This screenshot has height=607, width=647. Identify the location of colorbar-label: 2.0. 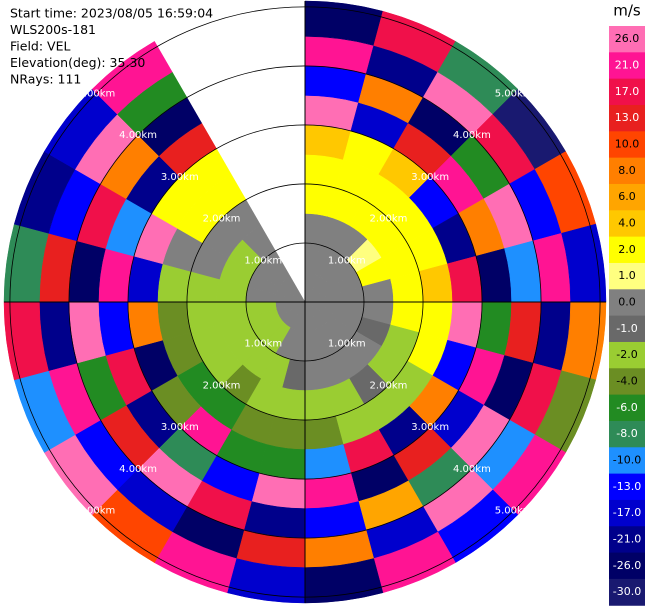
(627, 249).